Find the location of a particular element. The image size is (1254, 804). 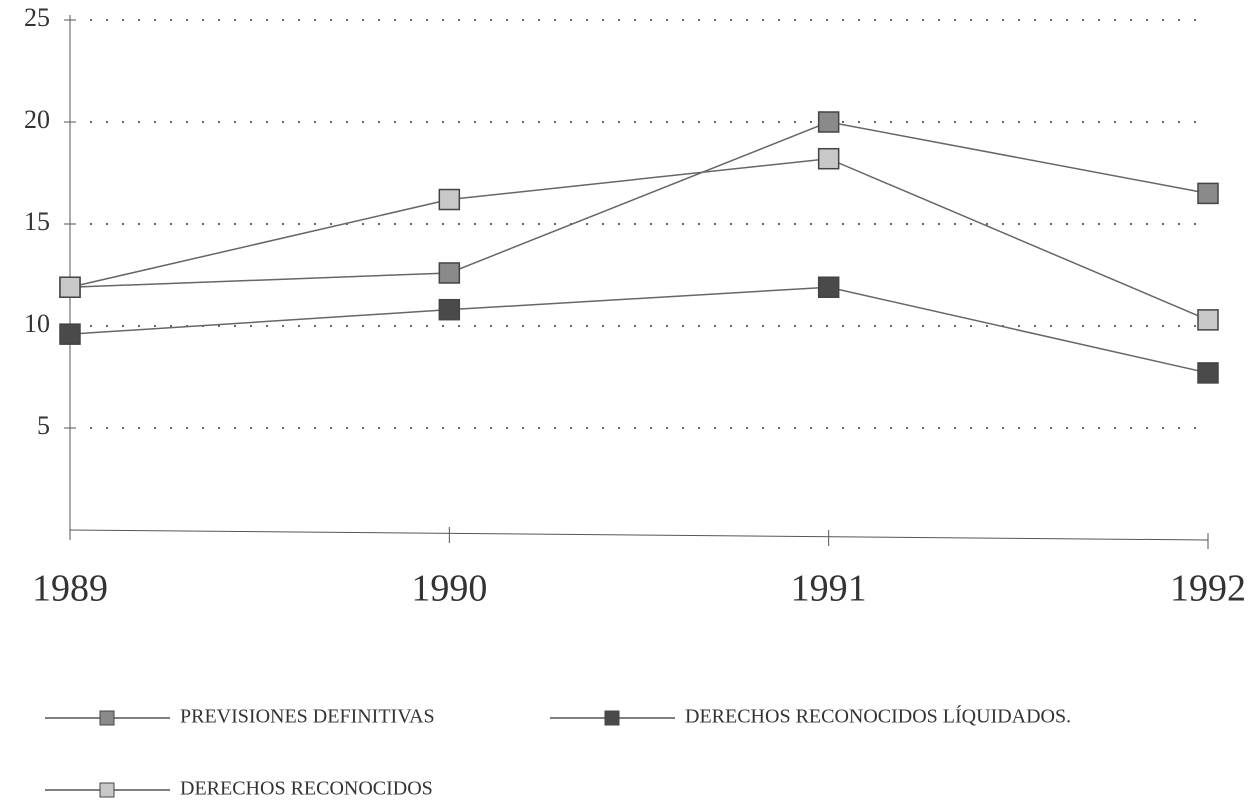

y-tick-label: 25 is located at coordinates (37, 17).